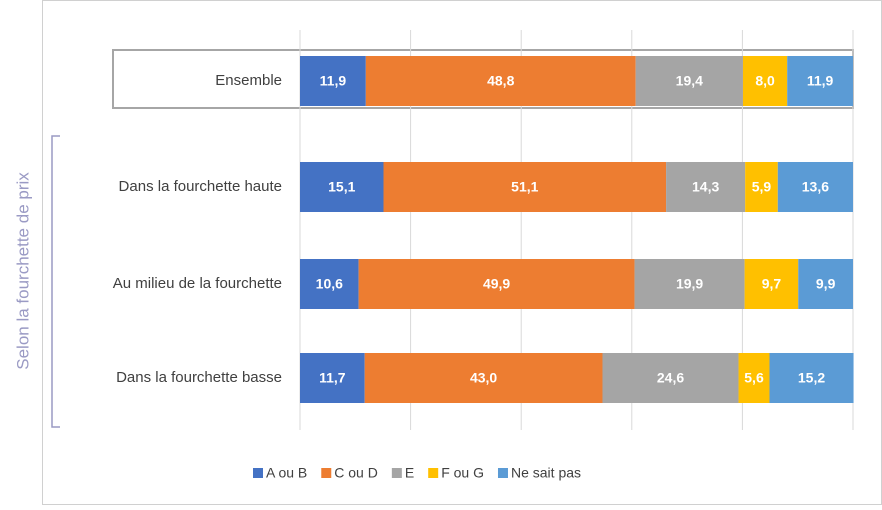 The height and width of the screenshot is (510, 882). Describe the element at coordinates (546, 473) in the screenshot. I see `legend-label: Ne sait pas` at that location.